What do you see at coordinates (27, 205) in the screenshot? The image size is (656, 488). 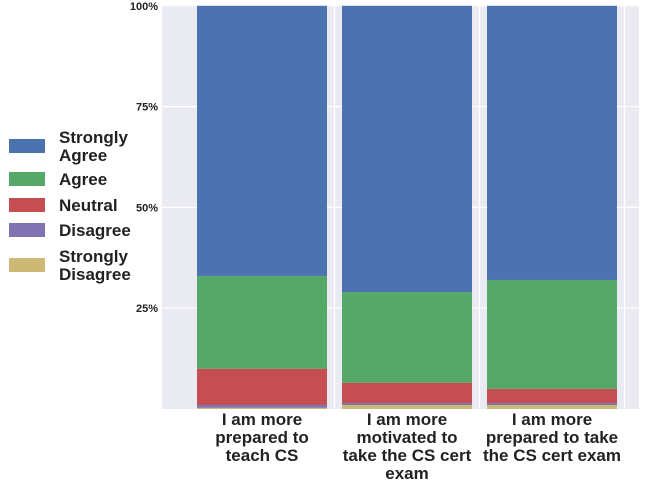 I see `legend-swatch-neutral` at bounding box center [27, 205].